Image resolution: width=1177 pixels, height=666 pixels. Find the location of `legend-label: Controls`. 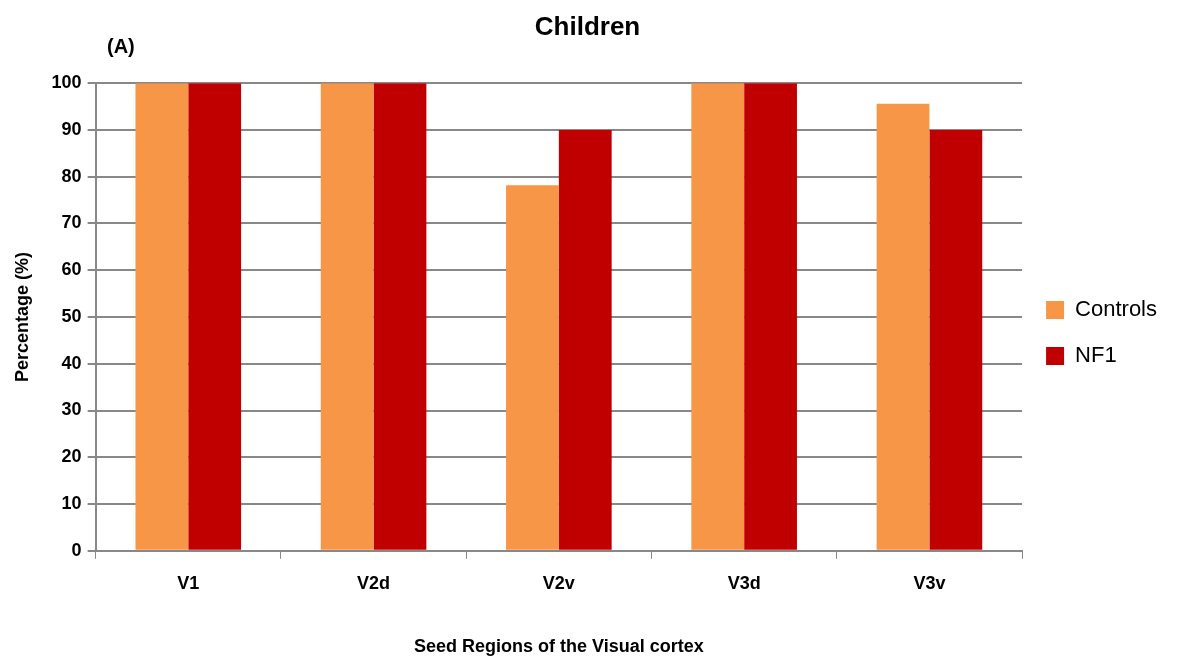

legend-label: Controls is located at coordinates (1116, 309).